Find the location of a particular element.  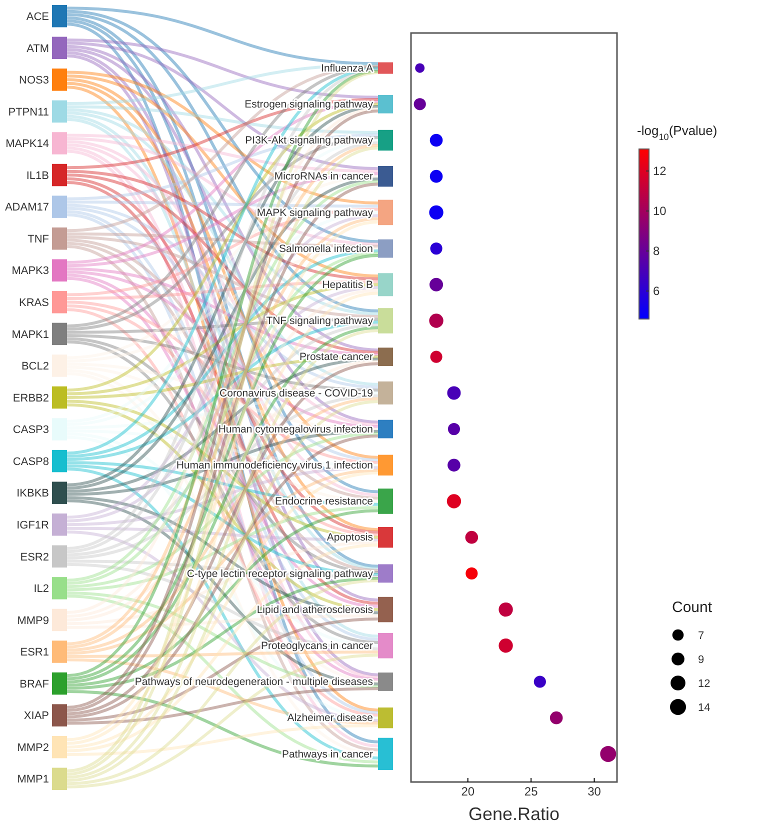

category-label: PTPN11 is located at coordinates (28, 112).